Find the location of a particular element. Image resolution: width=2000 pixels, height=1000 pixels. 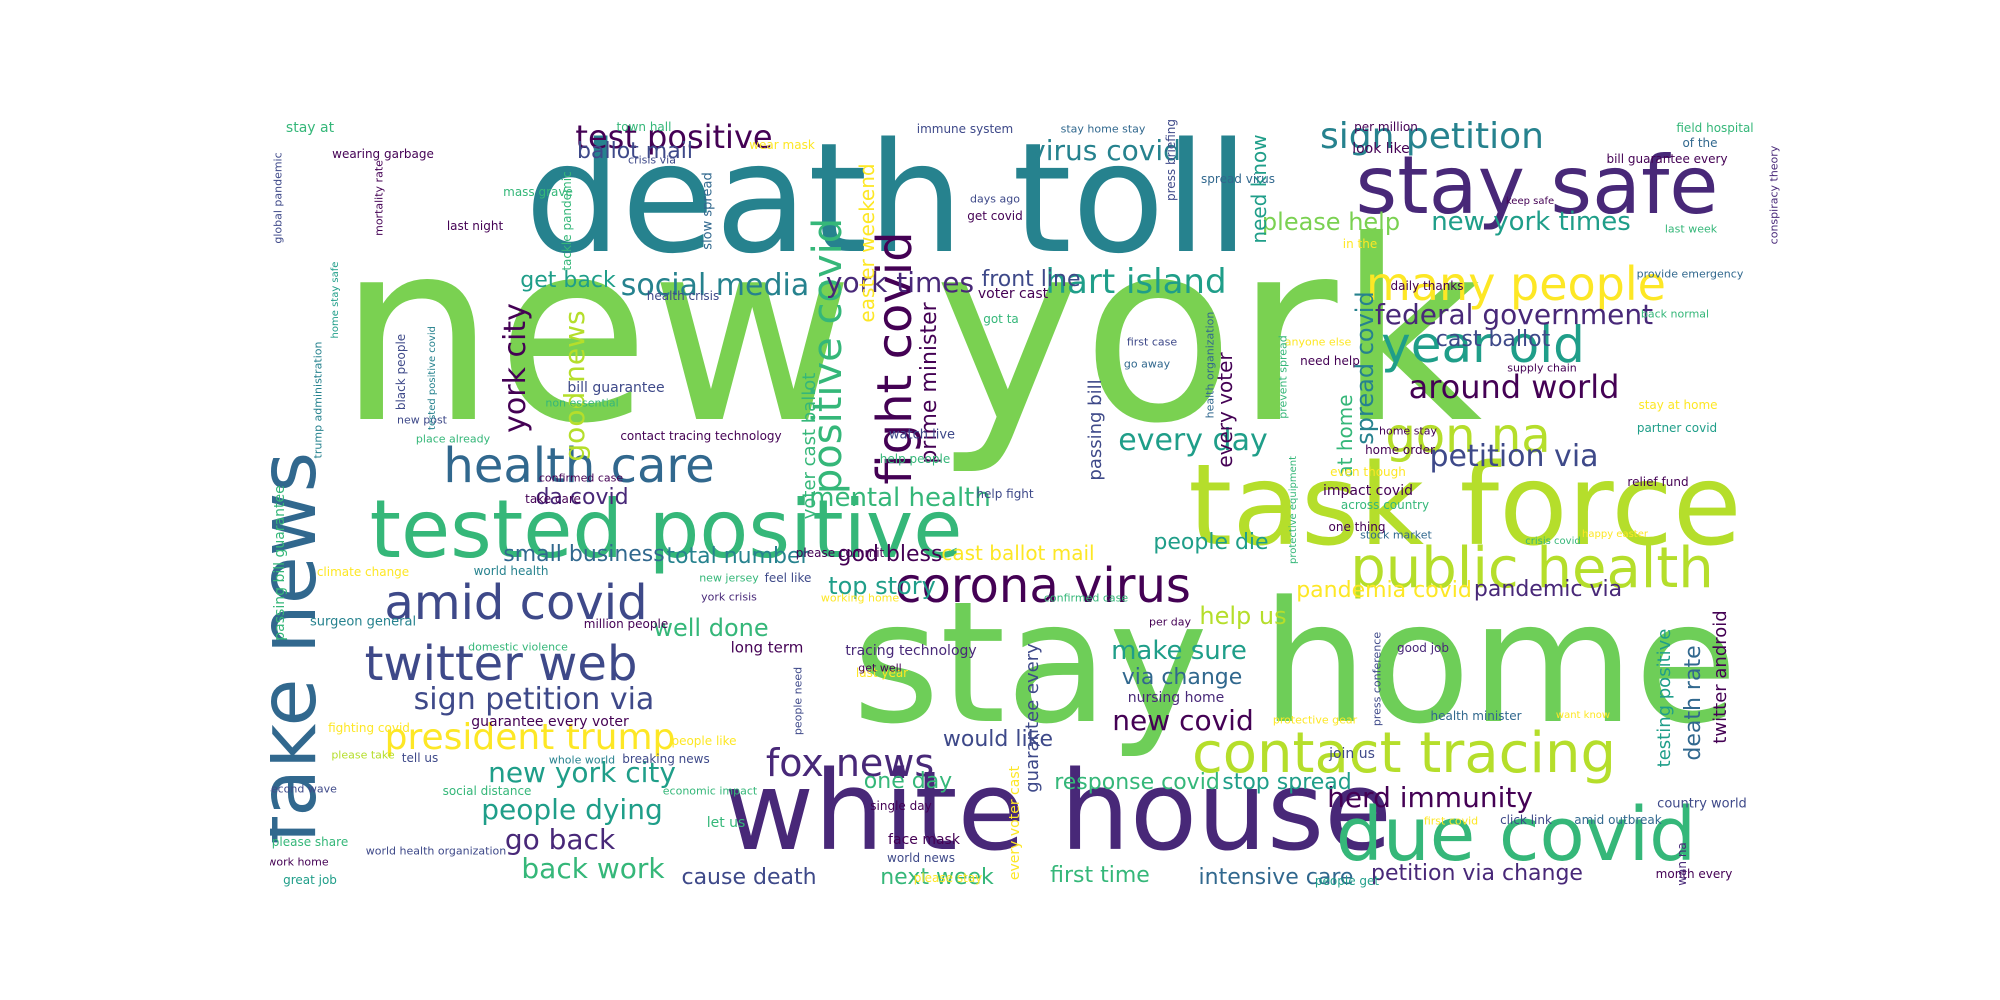

cloud-word: tested positive is located at coordinates (666, 529).